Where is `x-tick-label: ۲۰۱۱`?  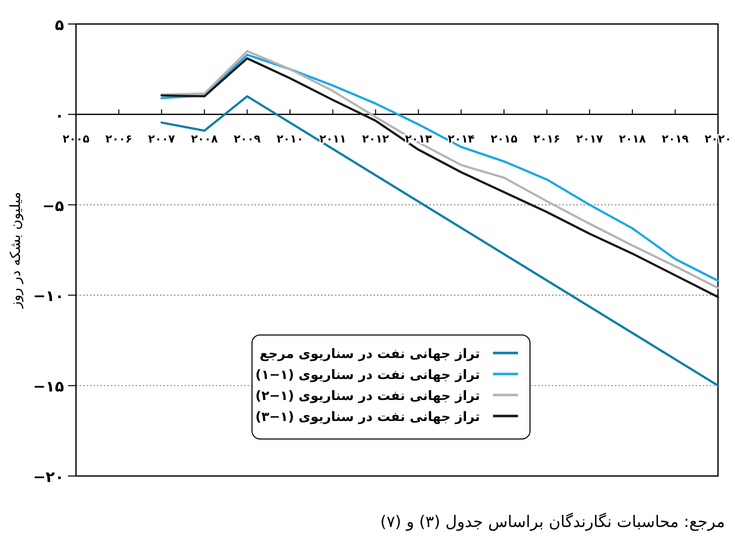
x-tick-label: ۲۰۱۱ is located at coordinates (332, 139).